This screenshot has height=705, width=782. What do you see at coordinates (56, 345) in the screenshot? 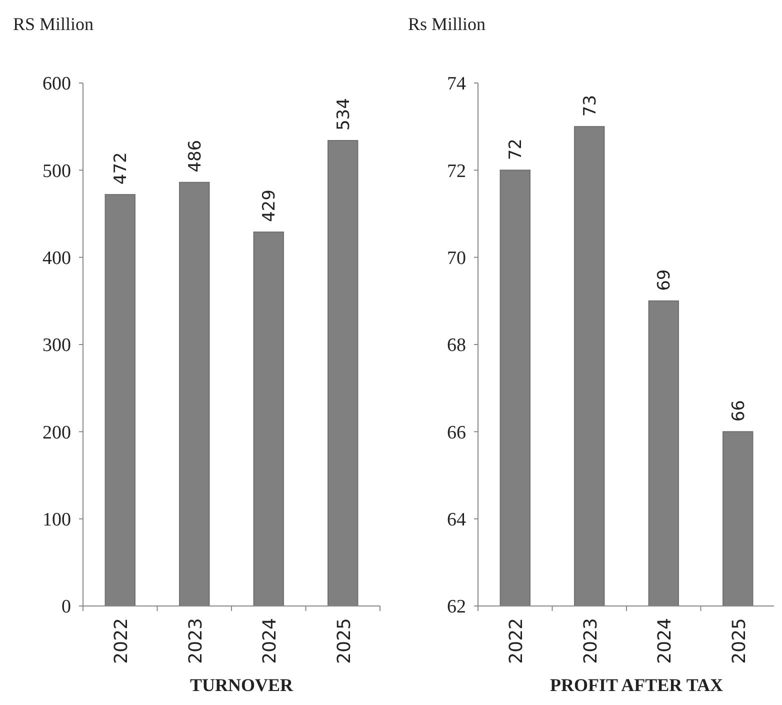
I see `y-tick-label: 300` at bounding box center [56, 345].